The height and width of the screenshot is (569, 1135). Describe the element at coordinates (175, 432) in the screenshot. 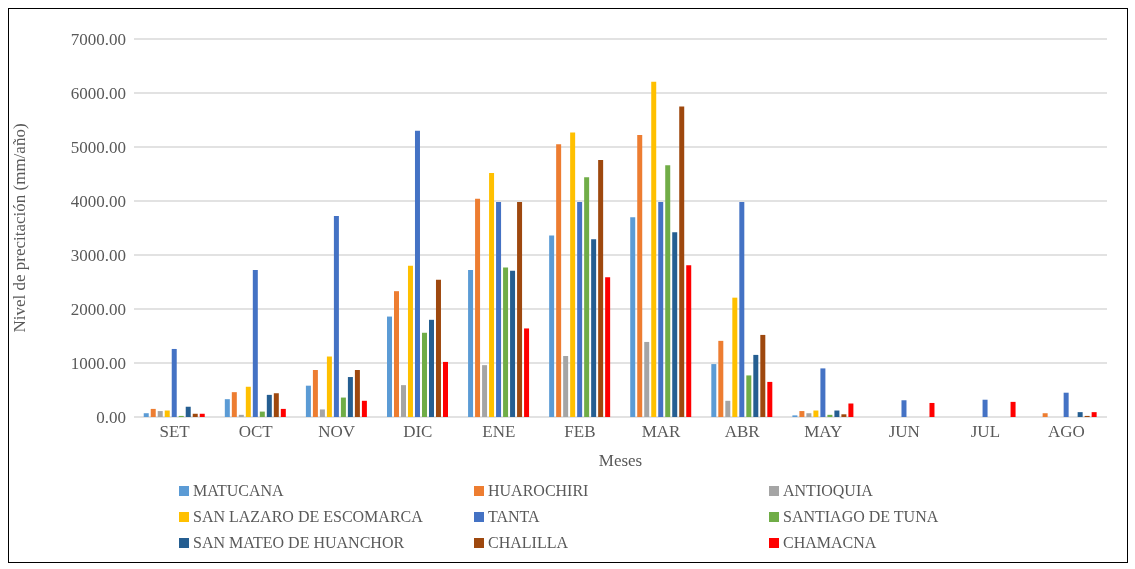

I see `x-tick-label: SET` at that location.